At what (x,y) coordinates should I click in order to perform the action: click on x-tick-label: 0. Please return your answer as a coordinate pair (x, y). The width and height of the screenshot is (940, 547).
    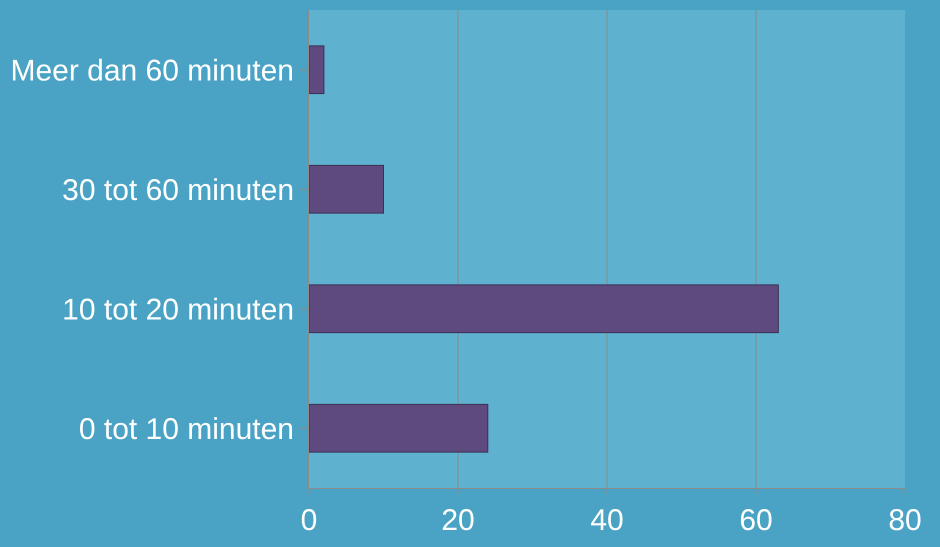
    Looking at the image, I should click on (309, 520).